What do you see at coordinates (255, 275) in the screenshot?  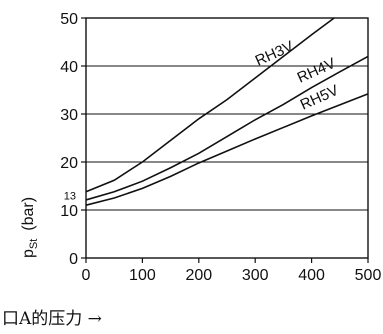 I see `x-tick-label-300: 300` at bounding box center [255, 275].